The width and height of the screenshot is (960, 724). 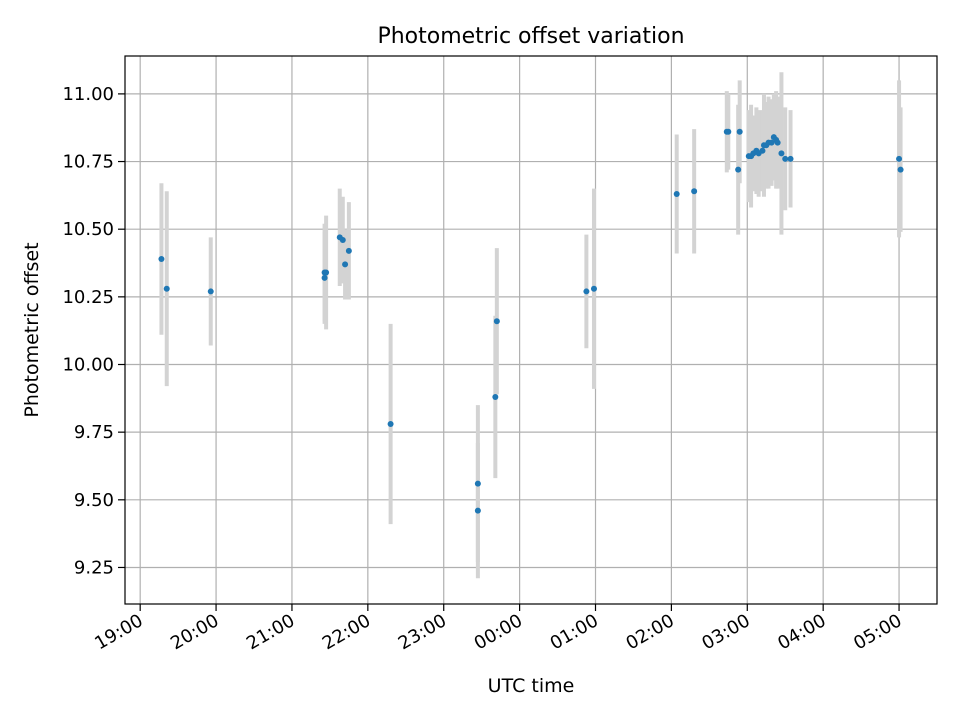 What do you see at coordinates (88, 229) in the screenshot?
I see `y-tick-label: 10.50` at bounding box center [88, 229].